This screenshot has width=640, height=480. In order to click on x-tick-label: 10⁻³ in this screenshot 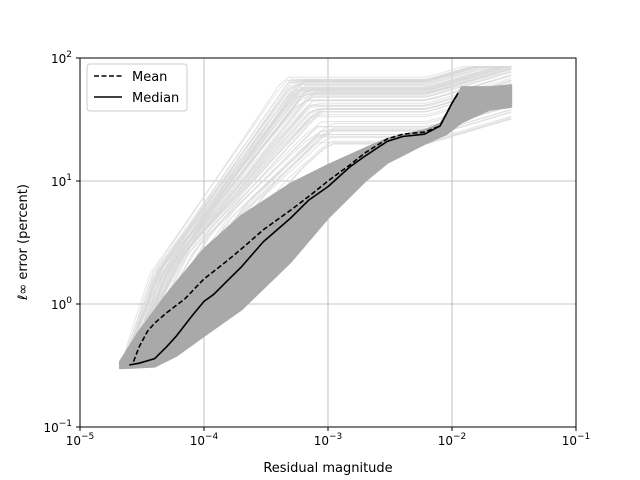, I will do `click(328, 440)`.